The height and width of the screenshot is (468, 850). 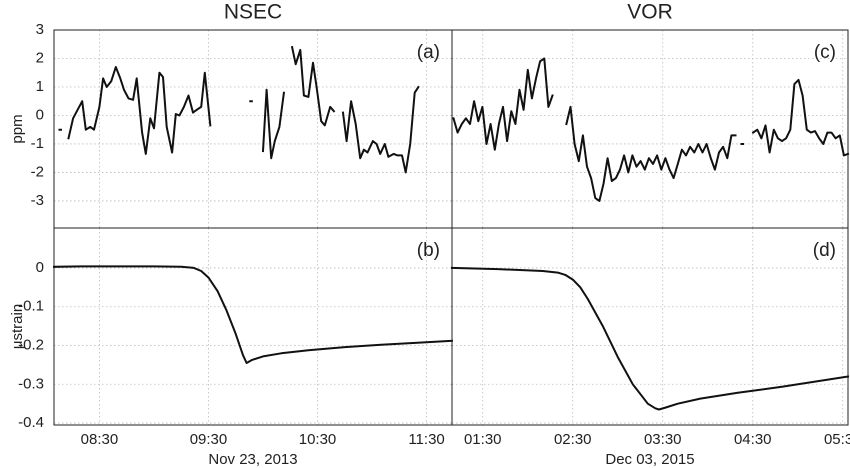 I want to click on y-tick-label: -2, so click(x=37, y=171).